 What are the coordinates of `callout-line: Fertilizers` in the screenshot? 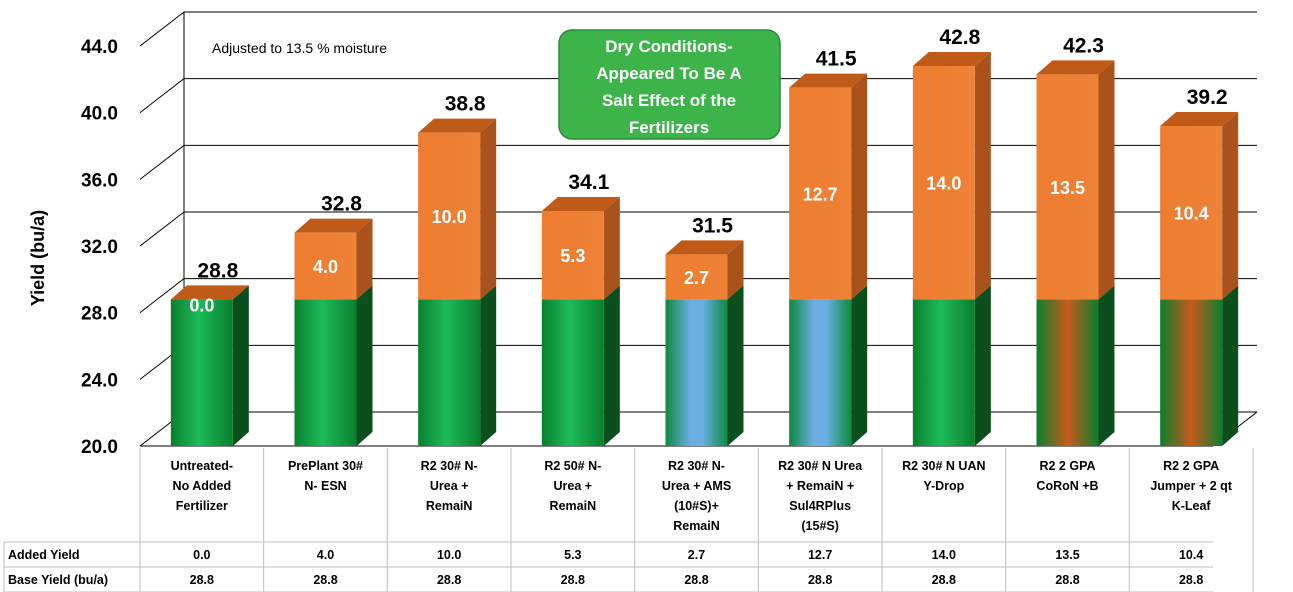 It's located at (669, 127).